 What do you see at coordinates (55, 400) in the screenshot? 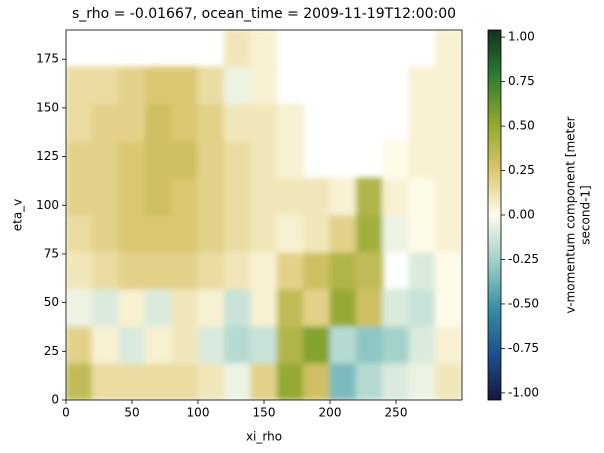
I see `y-tick-label: 0` at bounding box center [55, 400].